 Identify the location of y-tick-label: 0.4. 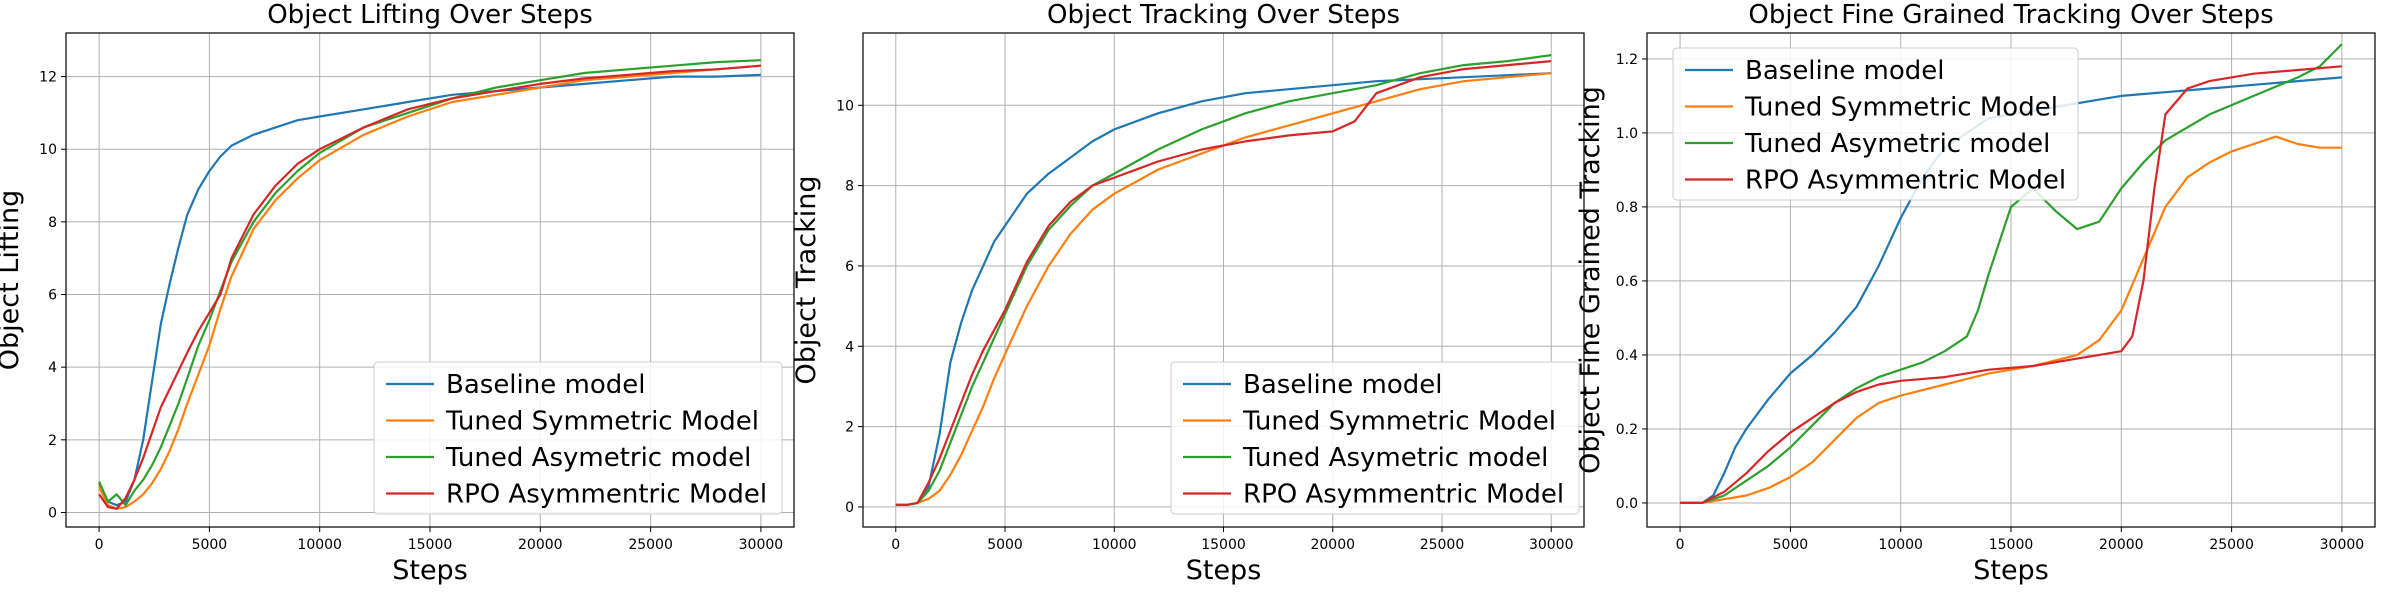
(1627, 356).